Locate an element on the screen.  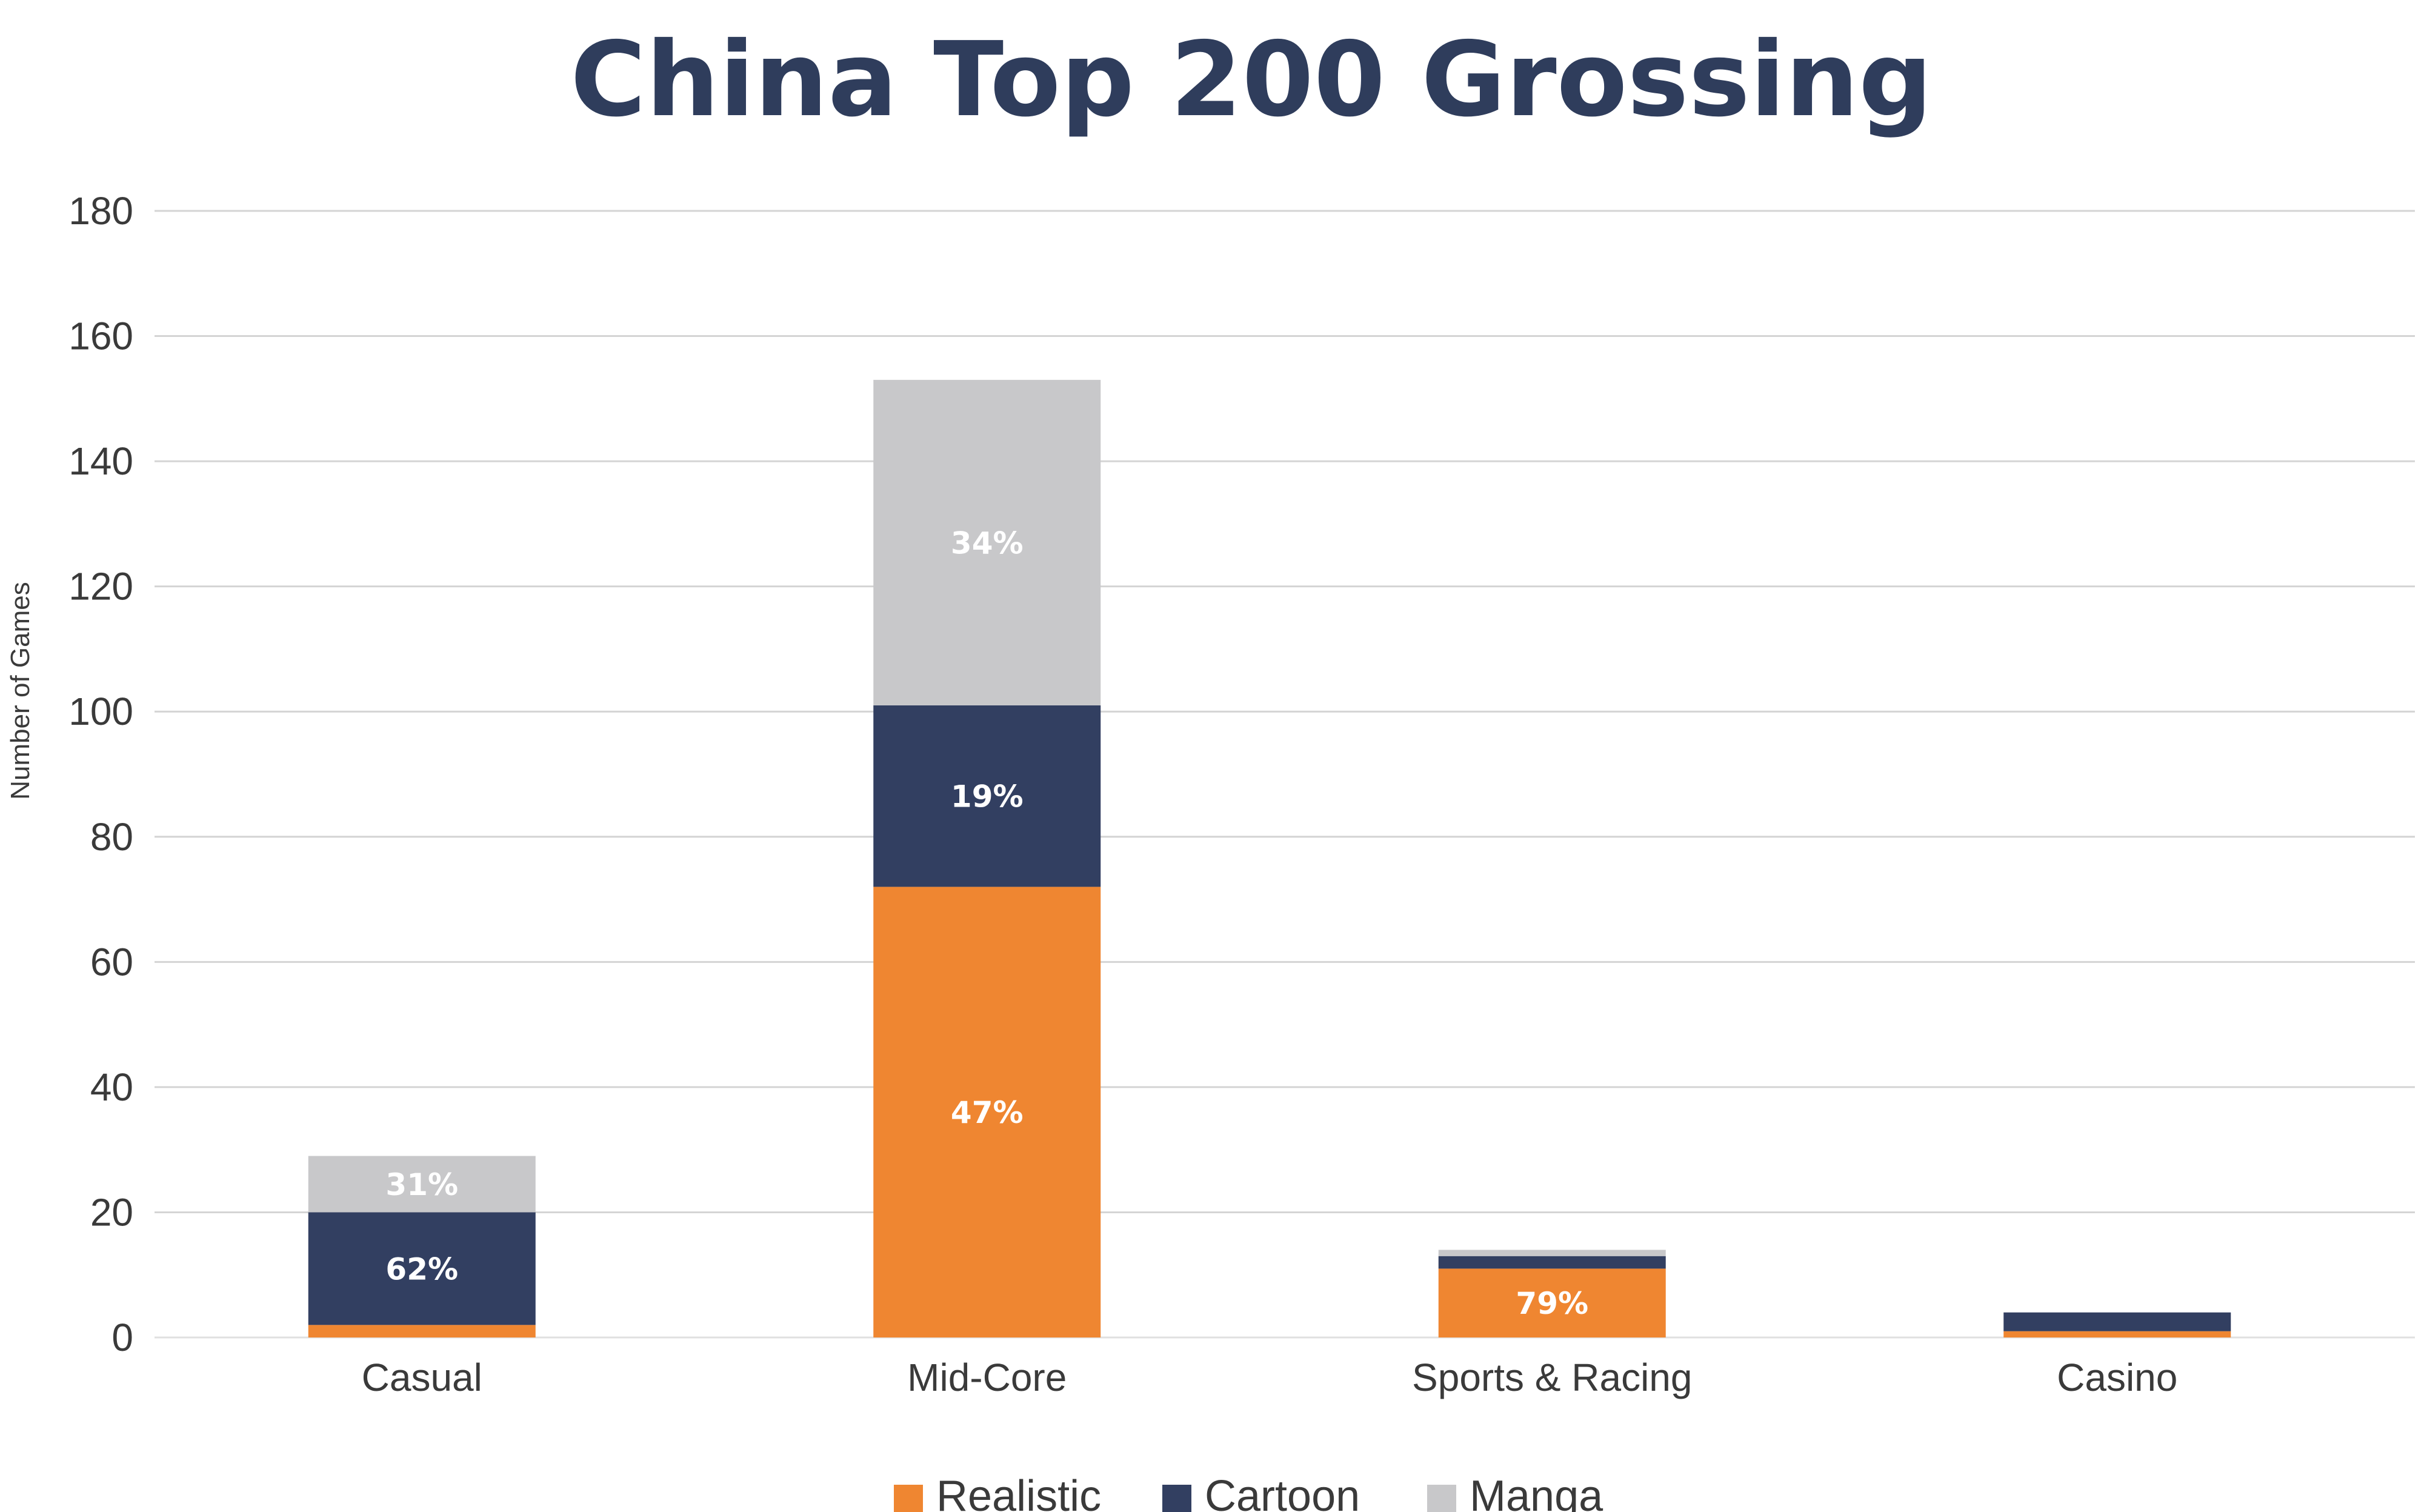
x-tick-label: Casino is located at coordinates (2117, 1377).